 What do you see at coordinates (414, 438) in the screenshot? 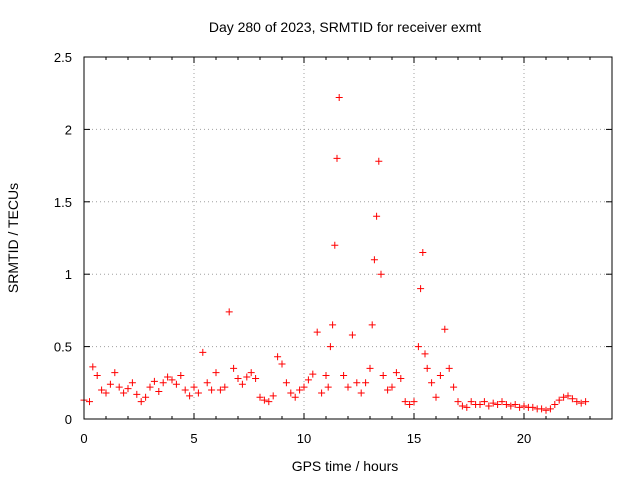
I see `x-tick-label: 15` at bounding box center [414, 438].